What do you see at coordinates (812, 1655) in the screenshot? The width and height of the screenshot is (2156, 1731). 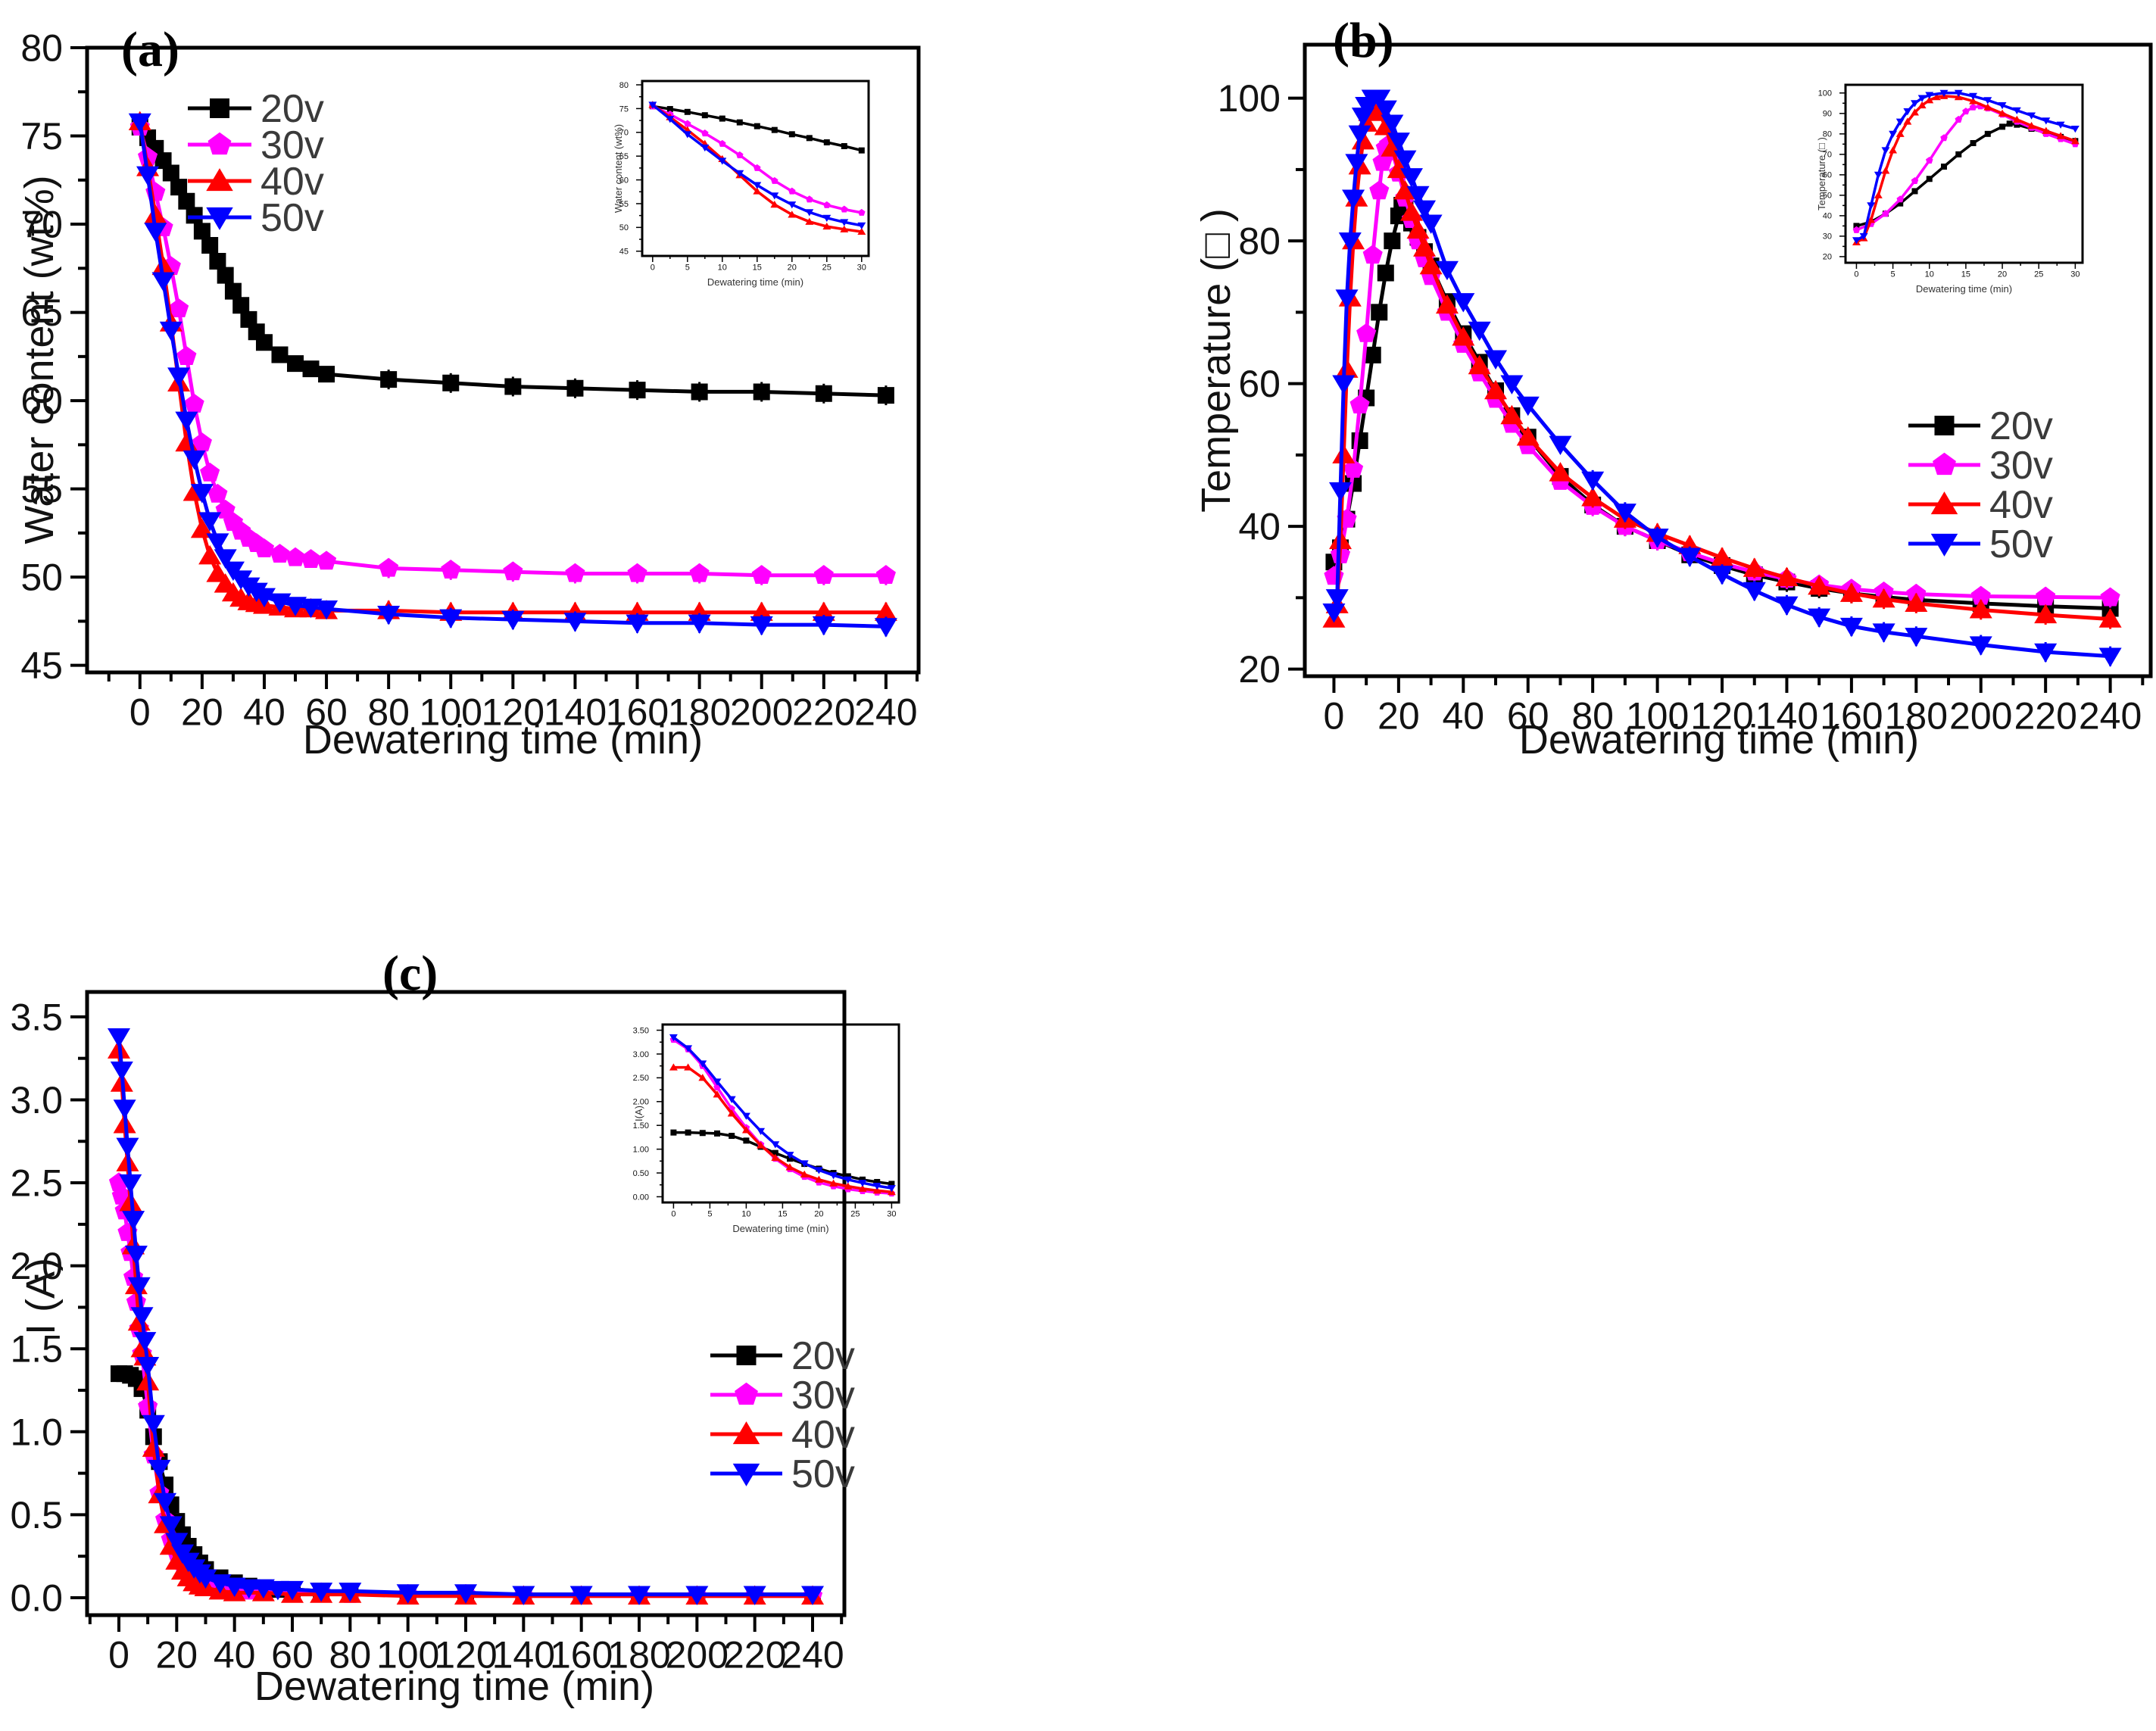 I see `x-tick-label: 240` at bounding box center [812, 1655].